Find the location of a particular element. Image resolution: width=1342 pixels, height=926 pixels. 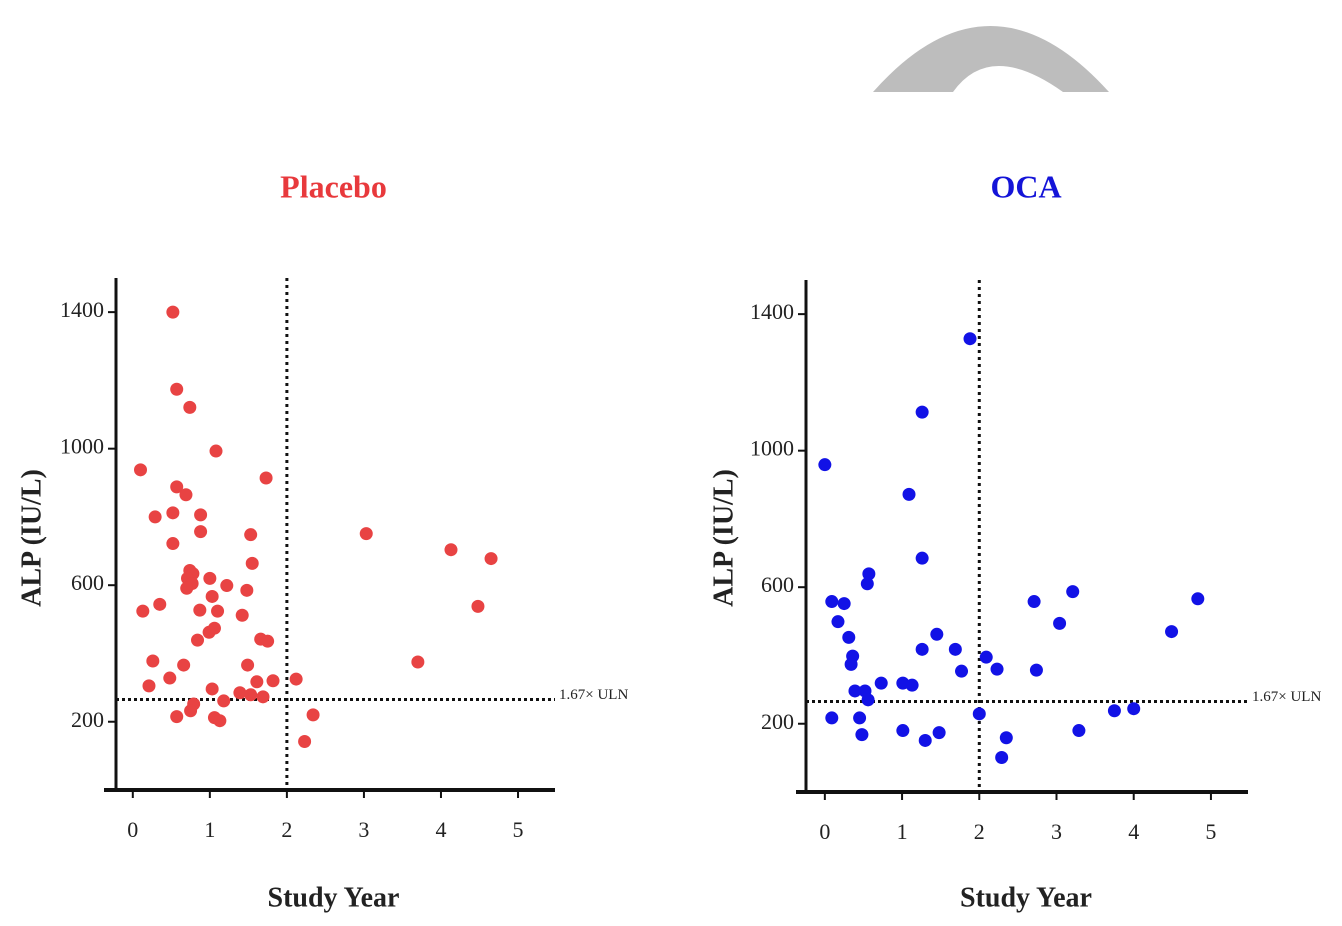

reference-label: 1.67× ULN is located at coordinates (593, 695).